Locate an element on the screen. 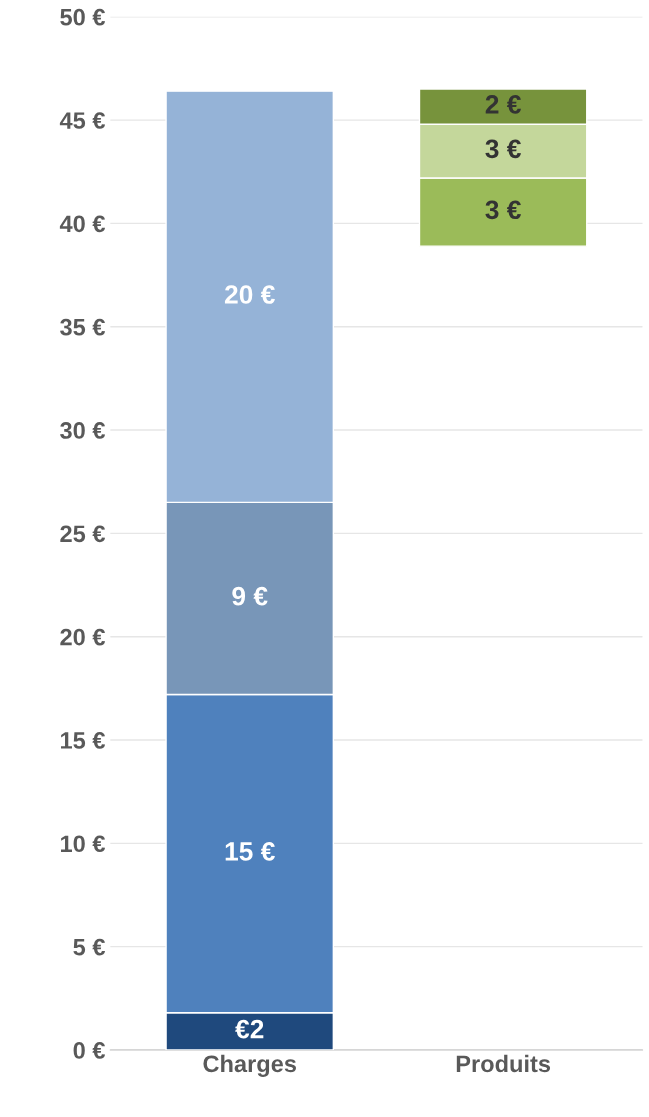  y-tick-label: 25 € is located at coordinates (83, 534).